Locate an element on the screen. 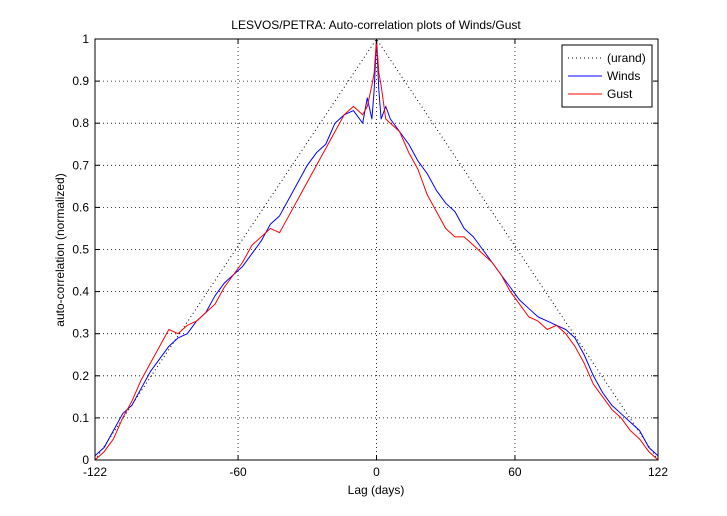 This screenshot has height=516, width=727. y-tick-label: 0.4 is located at coordinates (80, 292).